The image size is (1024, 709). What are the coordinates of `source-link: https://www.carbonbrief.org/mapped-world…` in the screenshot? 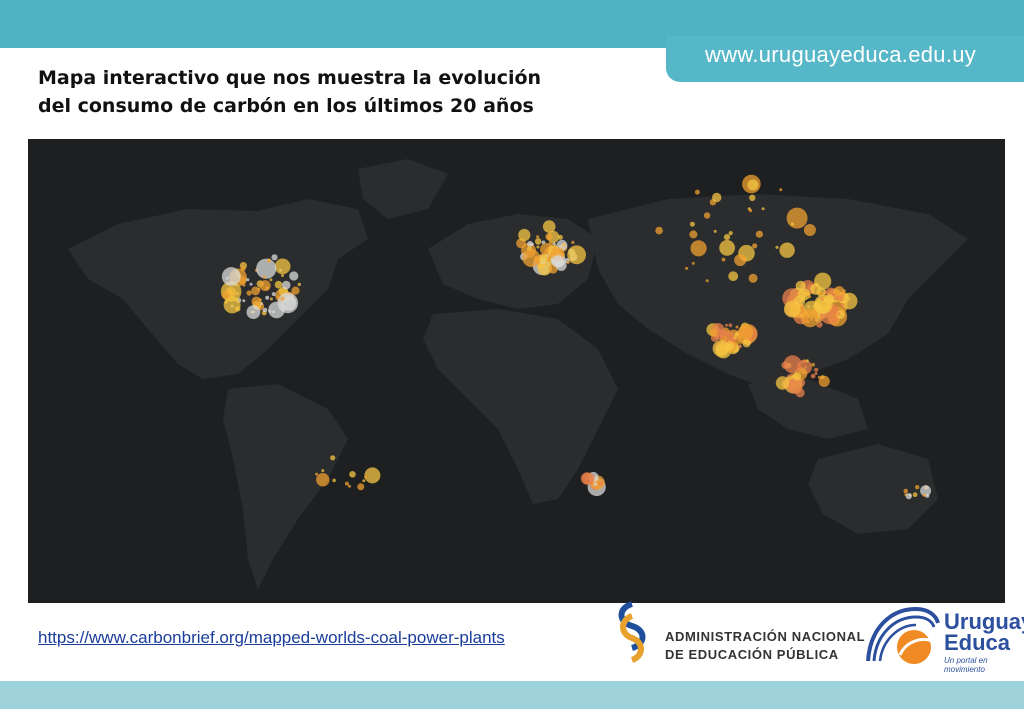 It's located at (271, 637).